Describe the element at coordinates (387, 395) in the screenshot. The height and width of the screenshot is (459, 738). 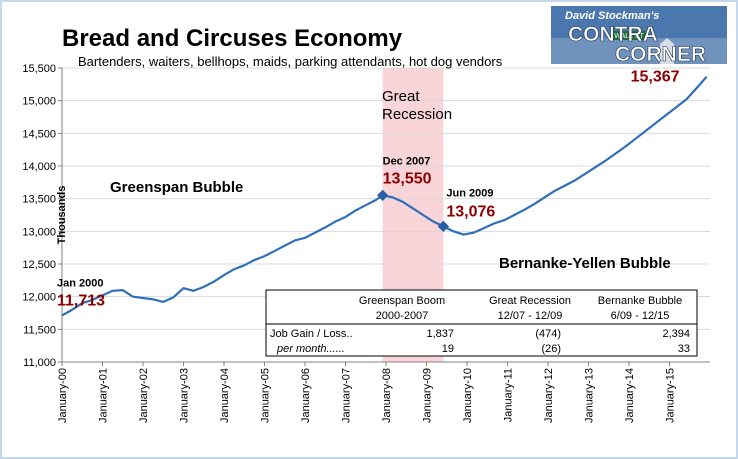
I see `x-tick-label-8: January-08` at that location.